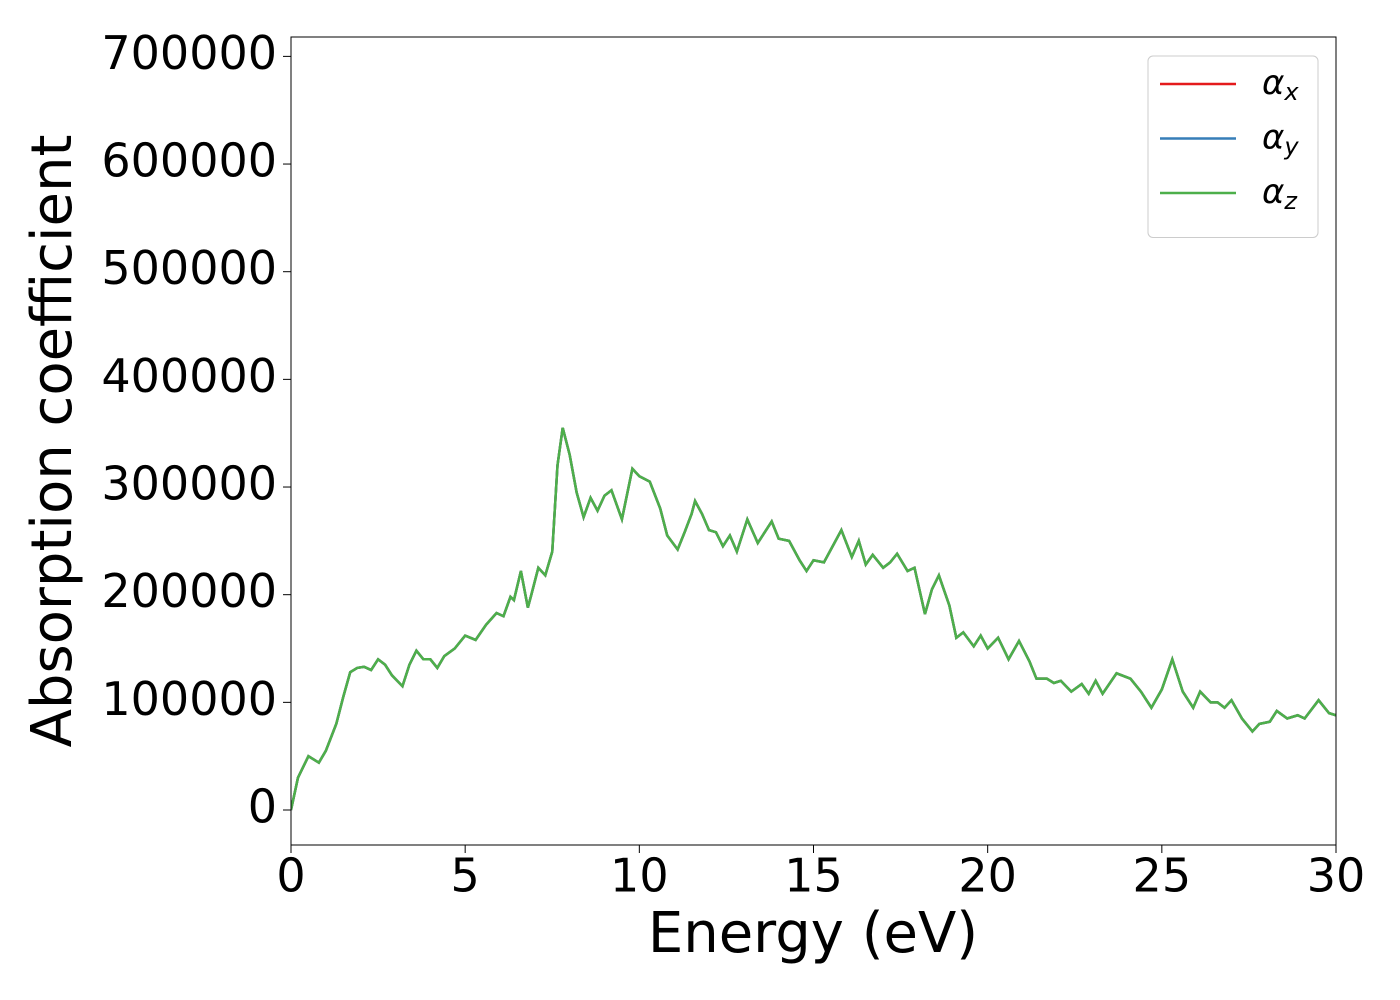 The width and height of the screenshot is (1400, 1000). I want to click on y-tick-label: 100000, so click(189, 699).